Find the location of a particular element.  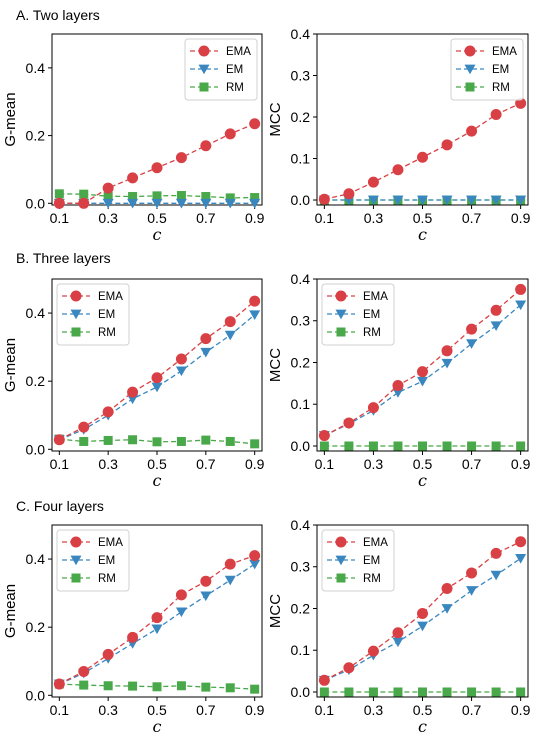

legend-marker-ema is located at coordinates (76, 296).